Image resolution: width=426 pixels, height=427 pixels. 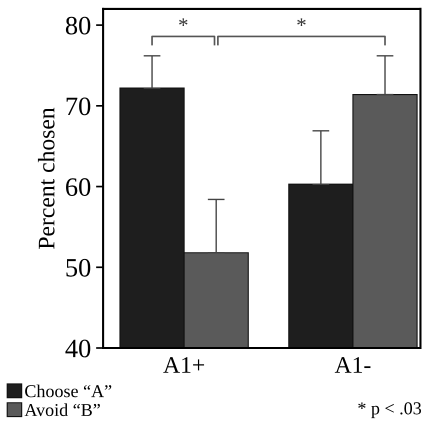 I want to click on y-tick-label: 40, so click(x=77, y=349).